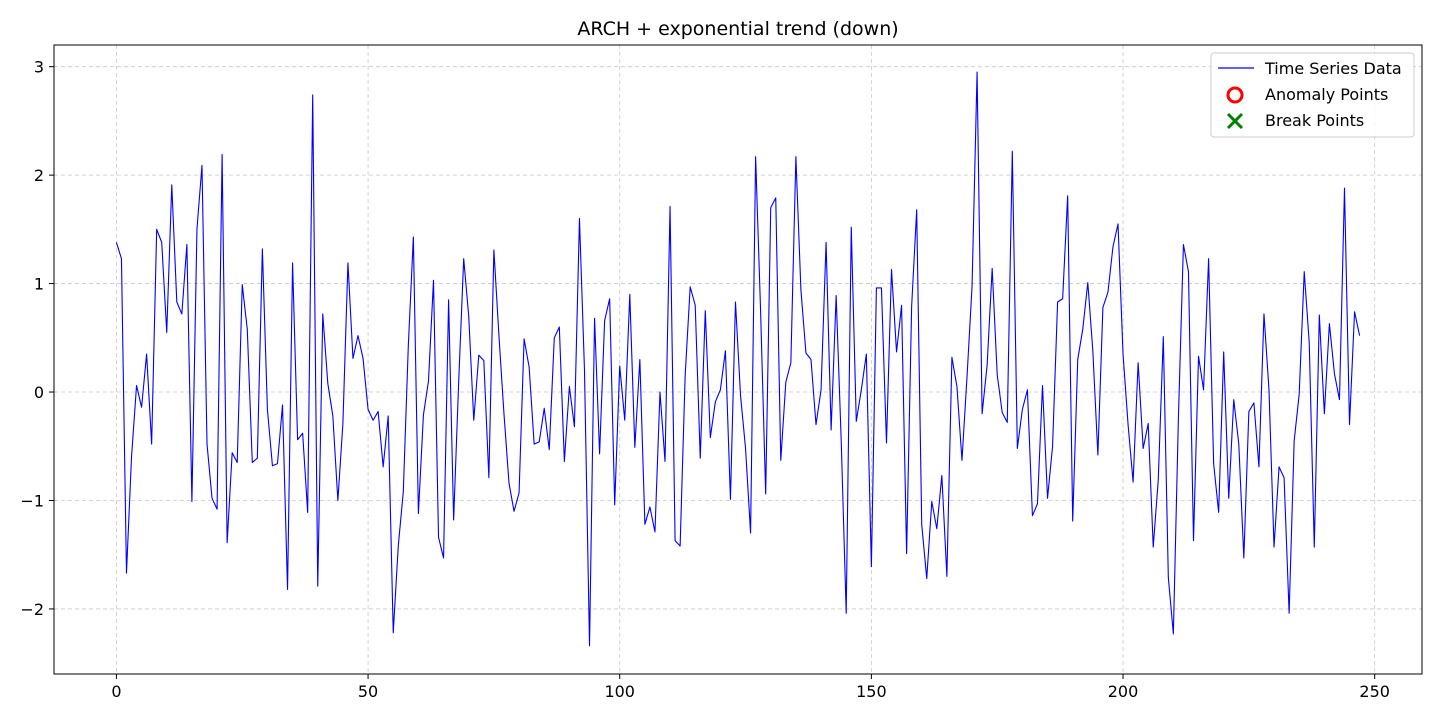 This screenshot has height=720, width=1440. Describe the element at coordinates (39, 392) in the screenshot. I see `y-tick-label: 0` at that location.